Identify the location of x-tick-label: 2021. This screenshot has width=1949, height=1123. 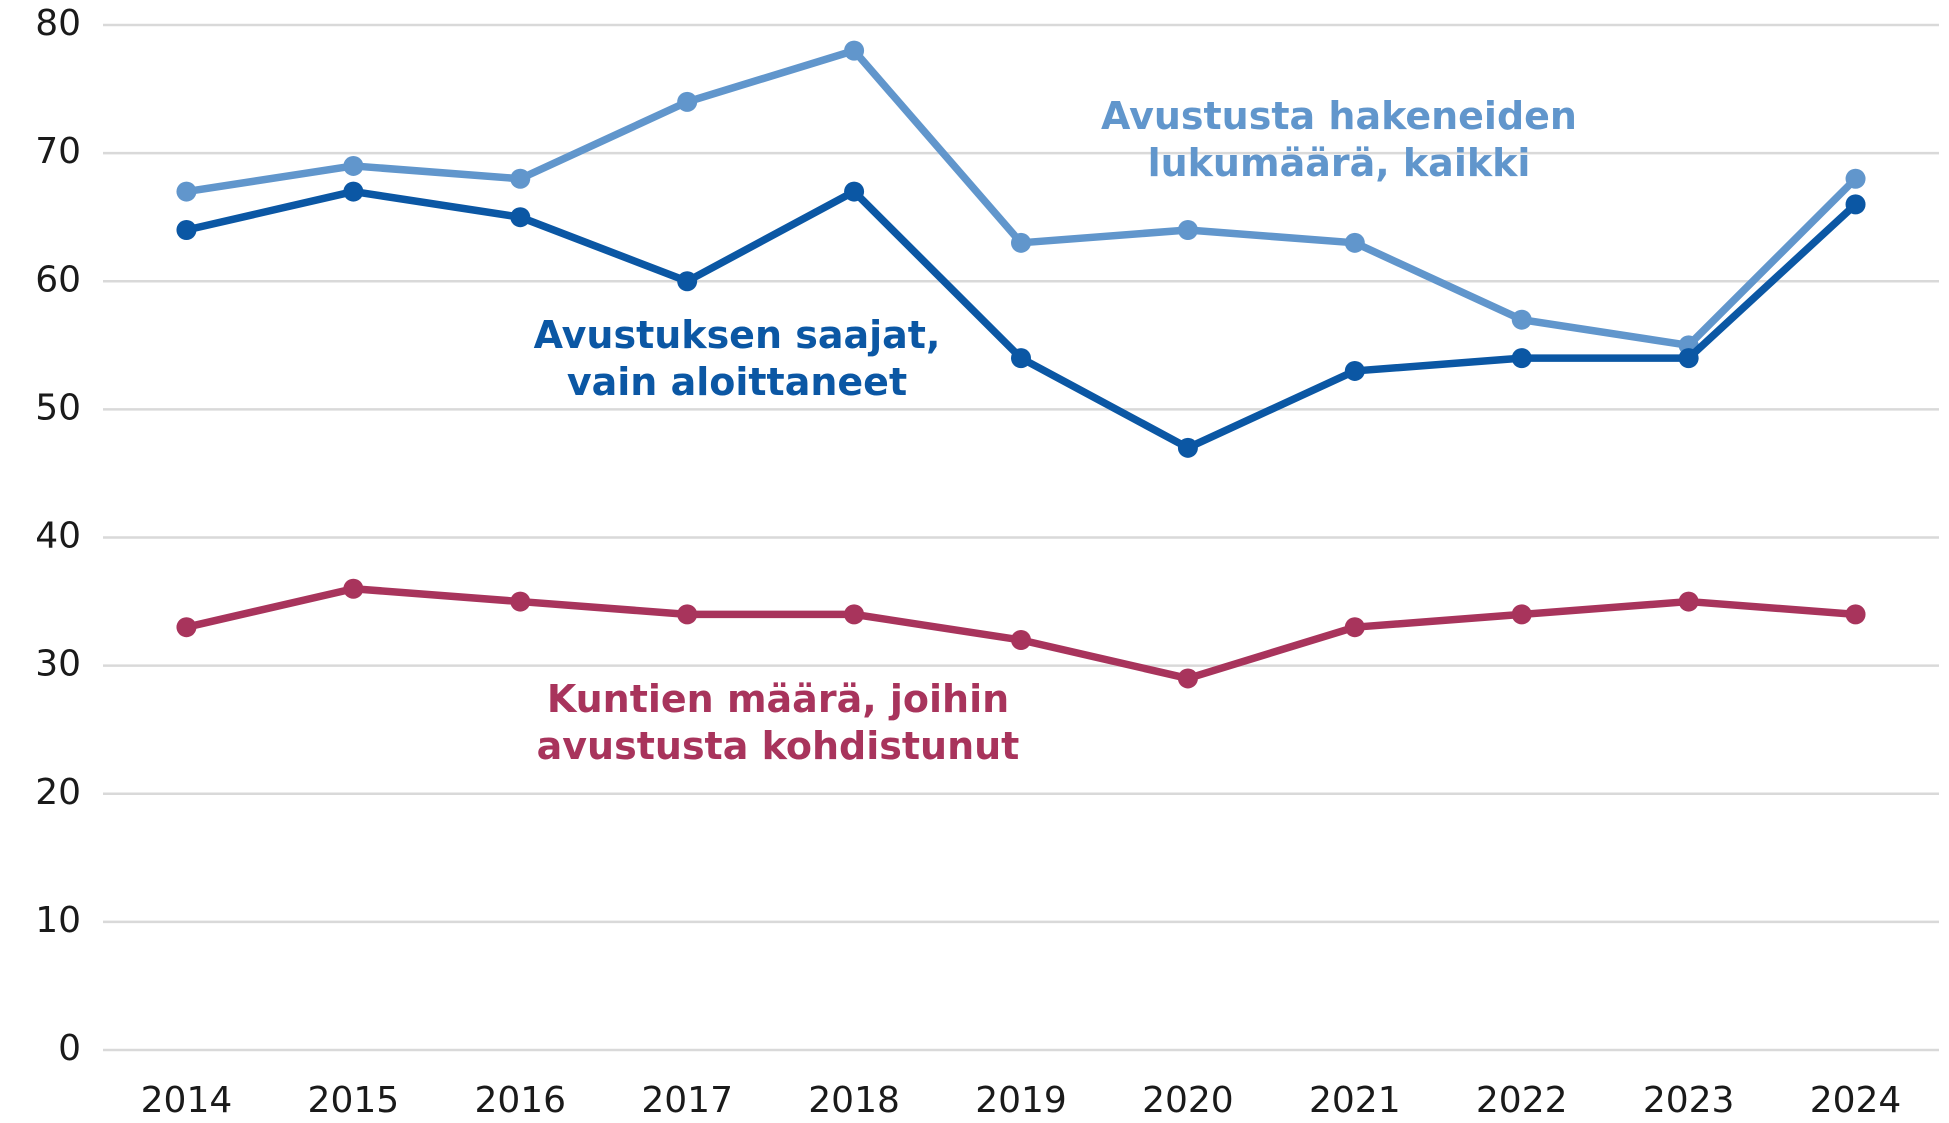
(1355, 1100).